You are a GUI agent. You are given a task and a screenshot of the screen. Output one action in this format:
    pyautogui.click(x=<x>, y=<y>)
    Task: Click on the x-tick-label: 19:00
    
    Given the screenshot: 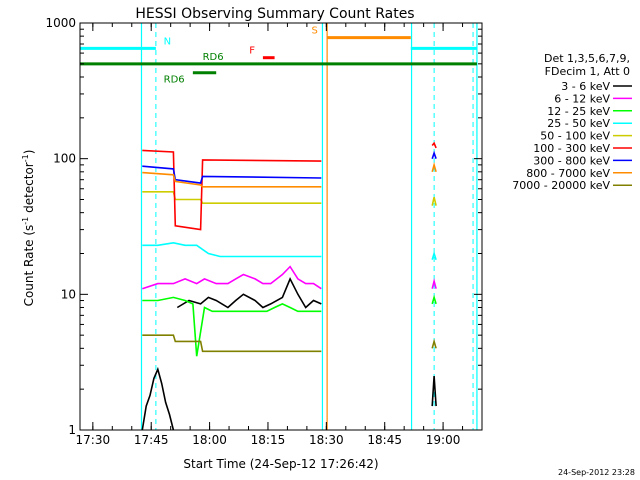 What is the action you would take?
    pyautogui.click(x=443, y=440)
    